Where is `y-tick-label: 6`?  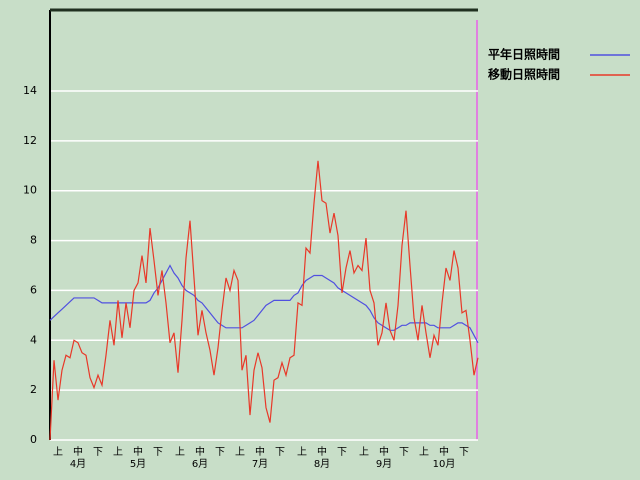
y-tick-label: 6 is located at coordinates (33, 289).